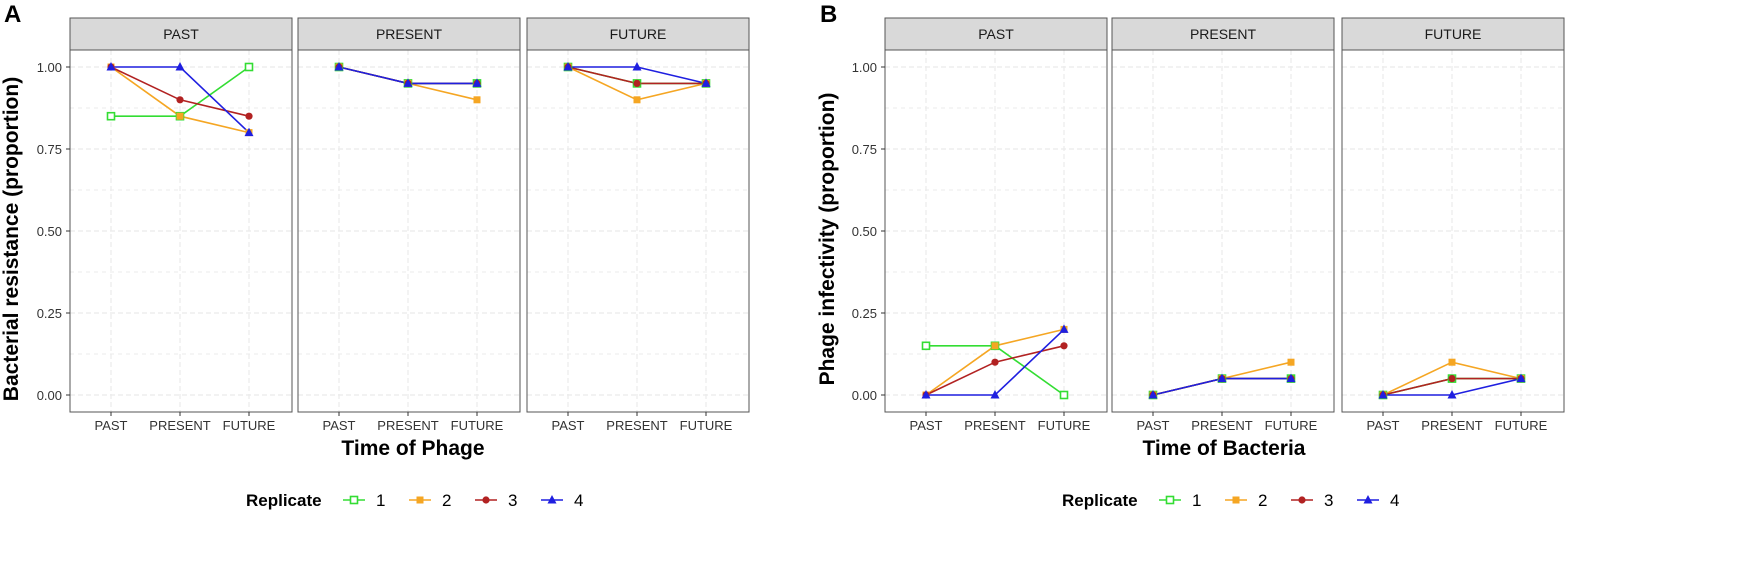  Describe the element at coordinates (828, 14) in the screenshot. I see `panel-letter: B` at that location.